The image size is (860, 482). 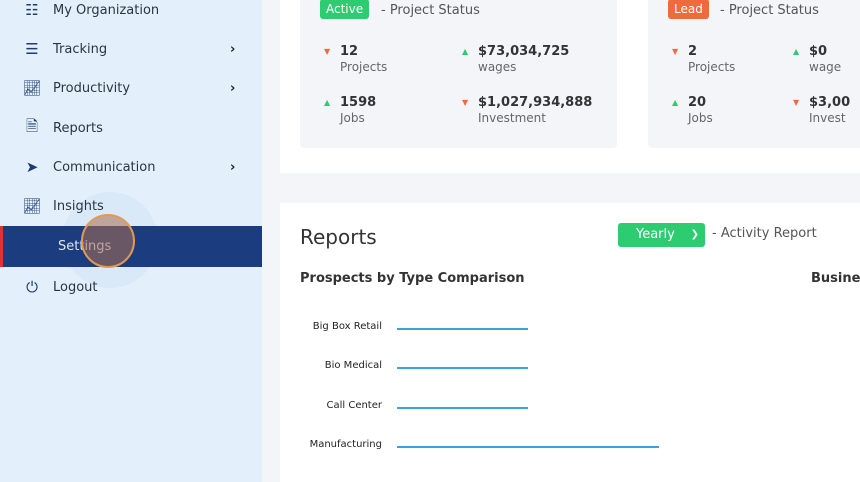 I want to click on stat-wages: ▲ $73,034,725 wages, so click(x=516, y=59).